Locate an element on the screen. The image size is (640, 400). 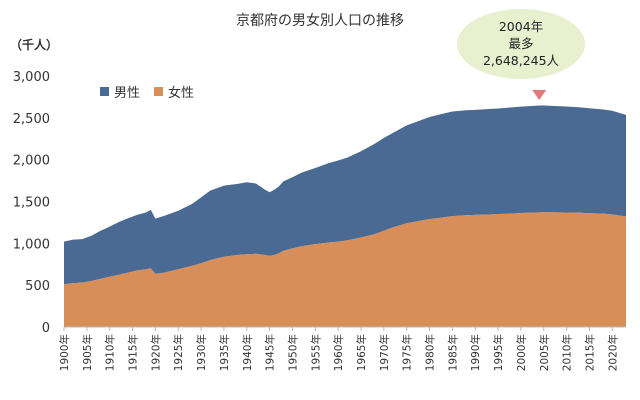
x-tick-label: 1980年 is located at coordinates (430, 352).